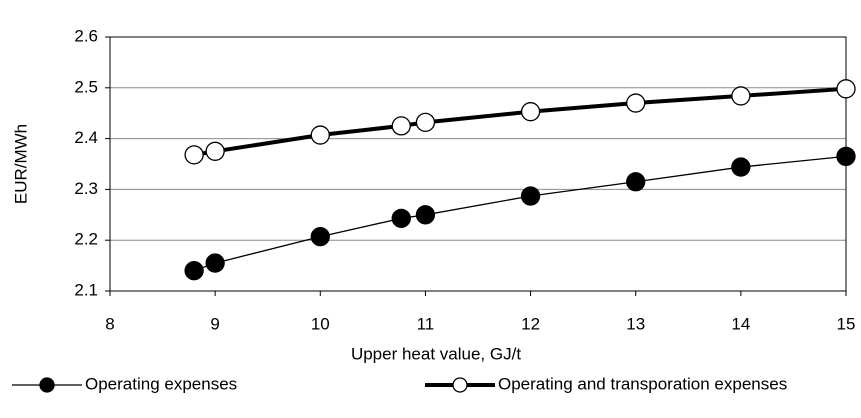 Image resolution: width=861 pixels, height=418 pixels. I want to click on y-axis-title: EUR/MWh, so click(20, 164).